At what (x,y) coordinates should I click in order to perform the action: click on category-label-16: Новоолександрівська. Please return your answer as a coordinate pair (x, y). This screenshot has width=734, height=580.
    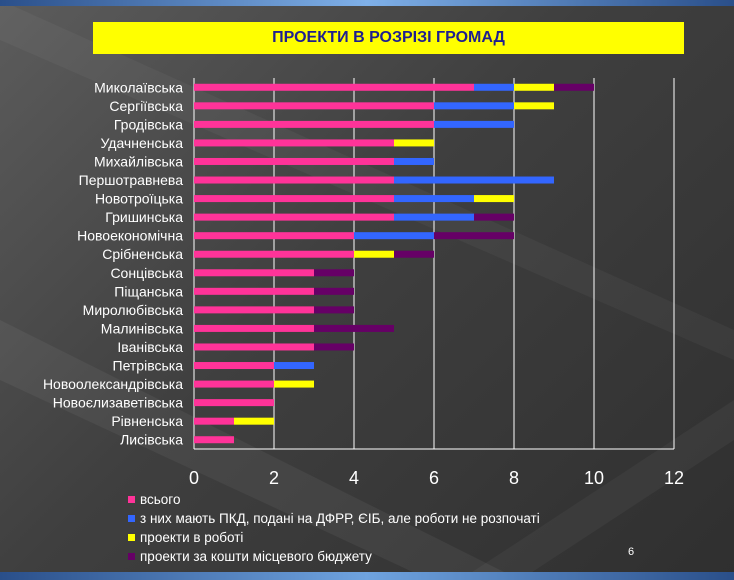
    Looking at the image, I should click on (113, 384).